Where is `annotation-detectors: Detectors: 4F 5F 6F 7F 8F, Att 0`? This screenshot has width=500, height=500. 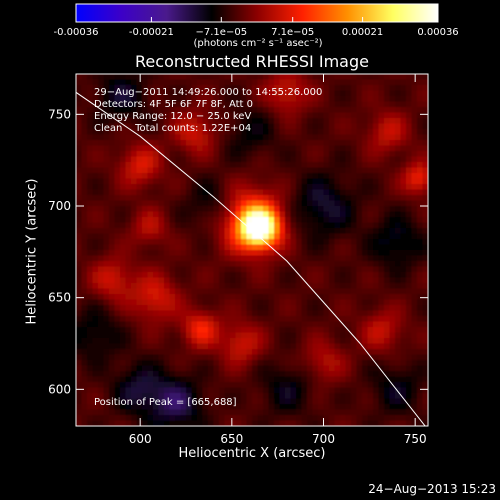 annotation-detectors: Detectors: 4F 5F 6F 7F 8F, Att 0 is located at coordinates (174, 104).